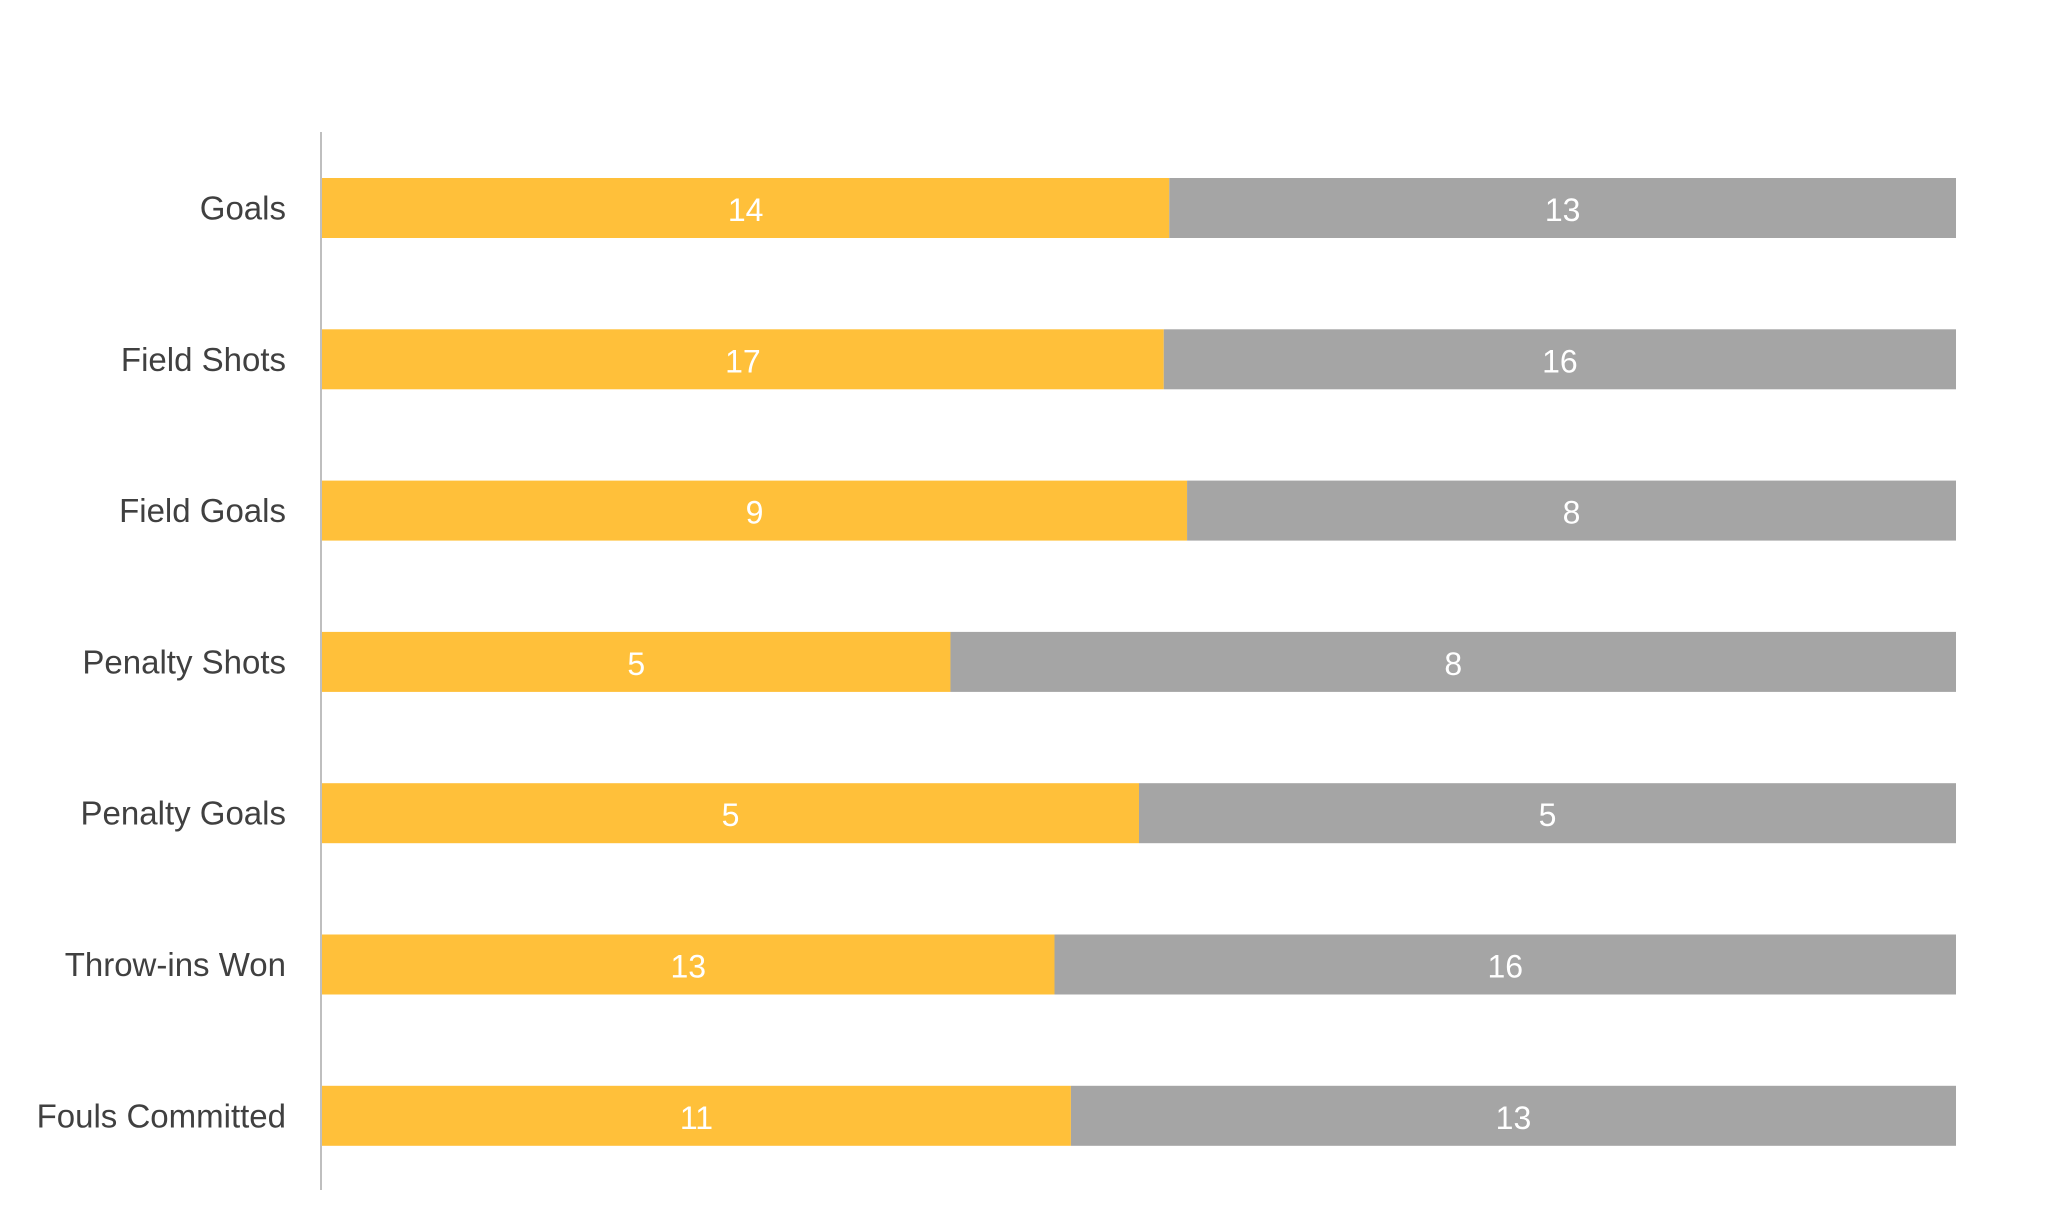  I want to click on category-label: Penalty Shots, so click(184, 661).